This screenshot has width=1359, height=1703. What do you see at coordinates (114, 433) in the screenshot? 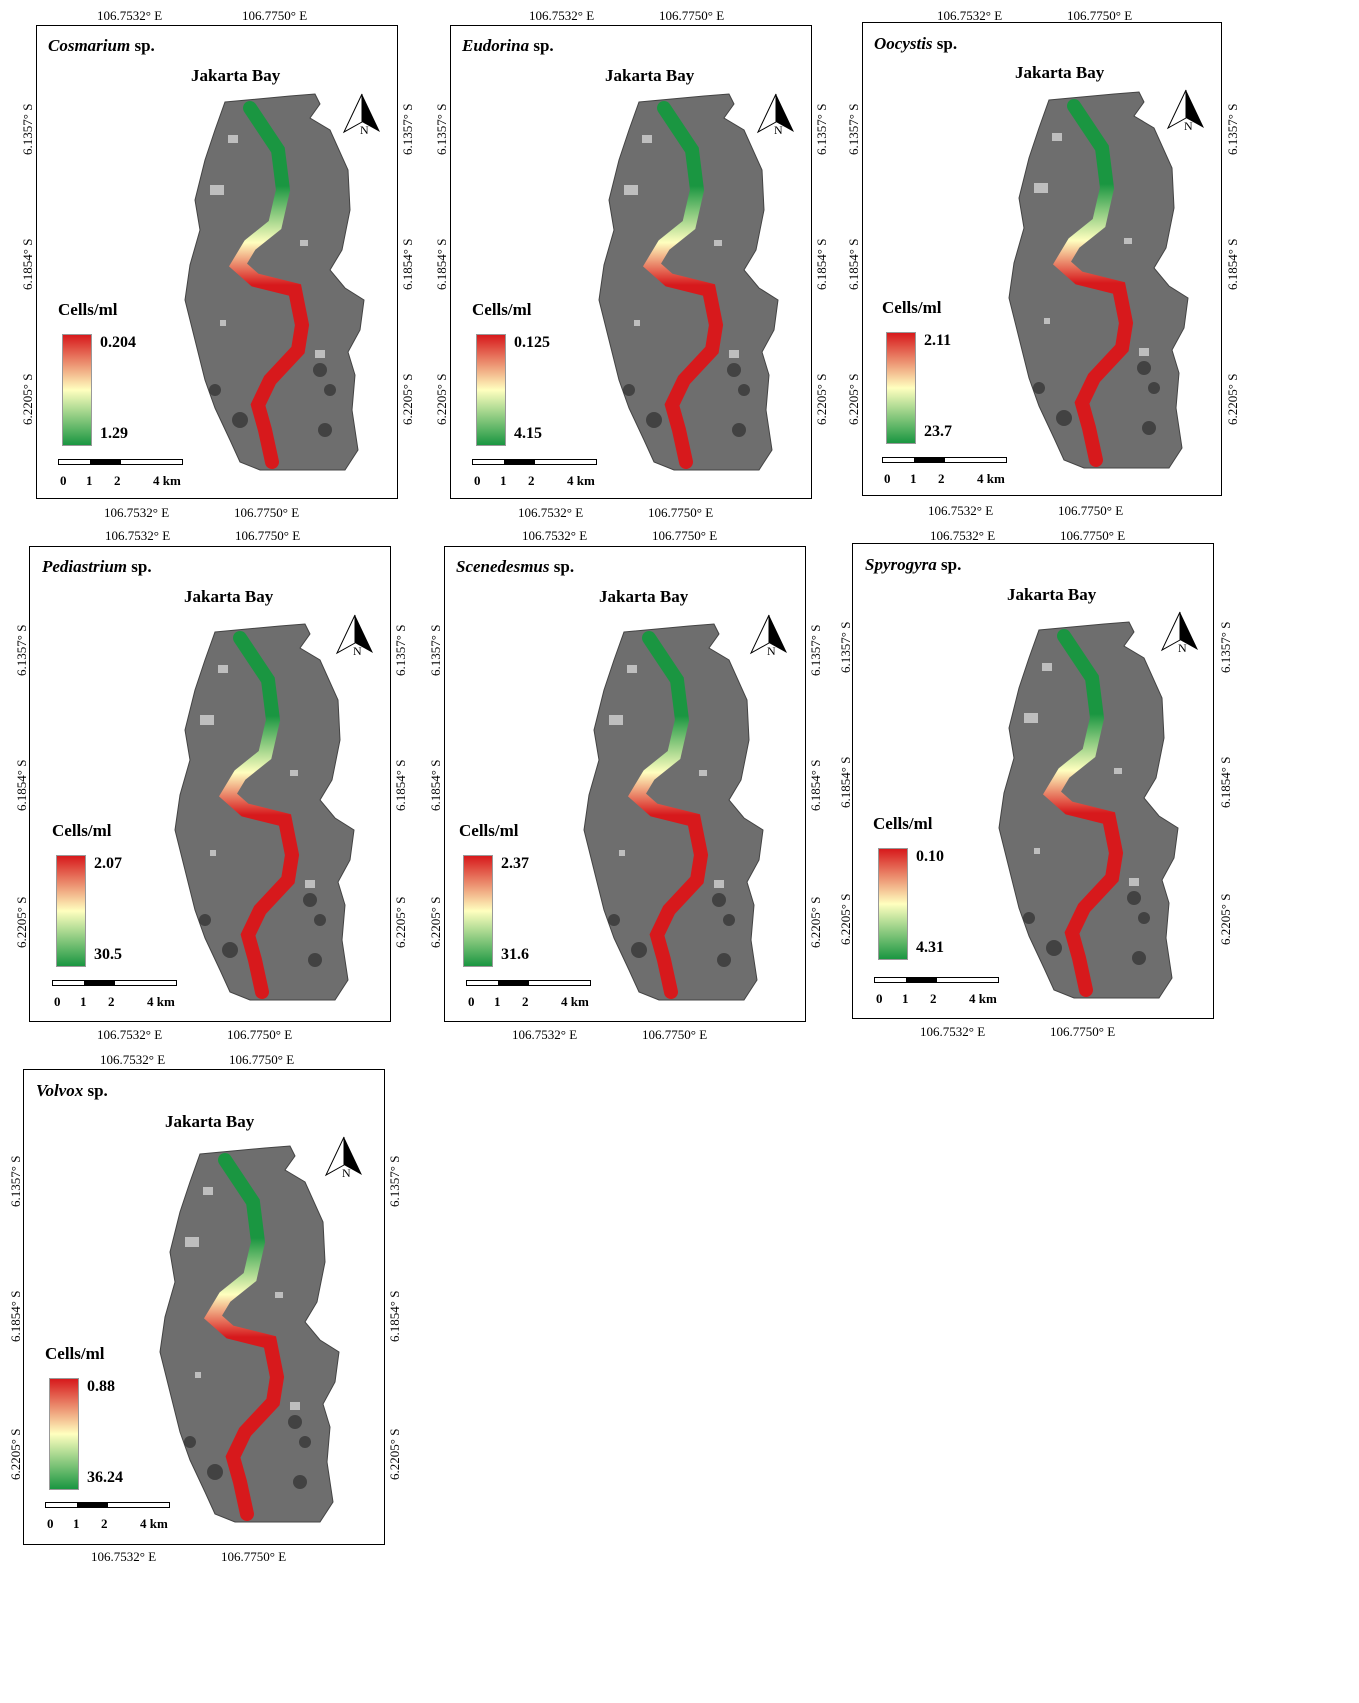
I see `legend-value-bottom: 1.29` at bounding box center [114, 433].